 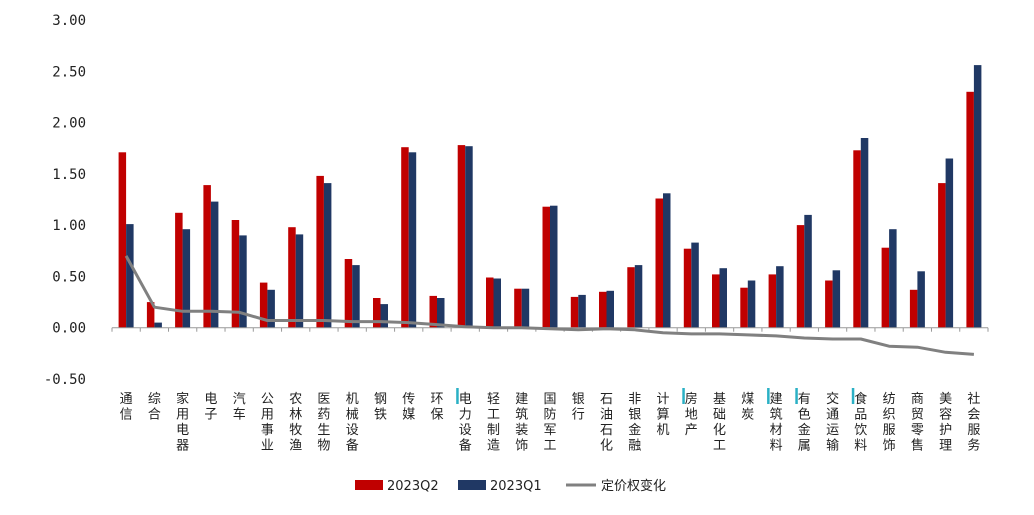 What do you see at coordinates (465, 423) in the screenshot?
I see `x-tick-label: 电力设备` at bounding box center [465, 423].